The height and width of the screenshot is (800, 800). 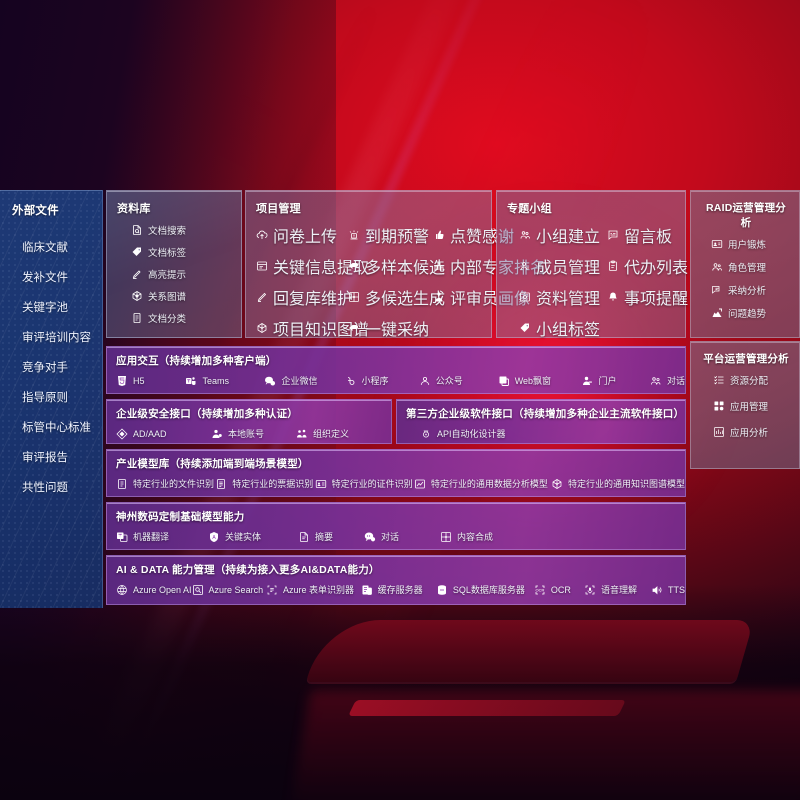 I want to click on platform-item-resource-allocation: 资源分配, so click(x=756, y=380).